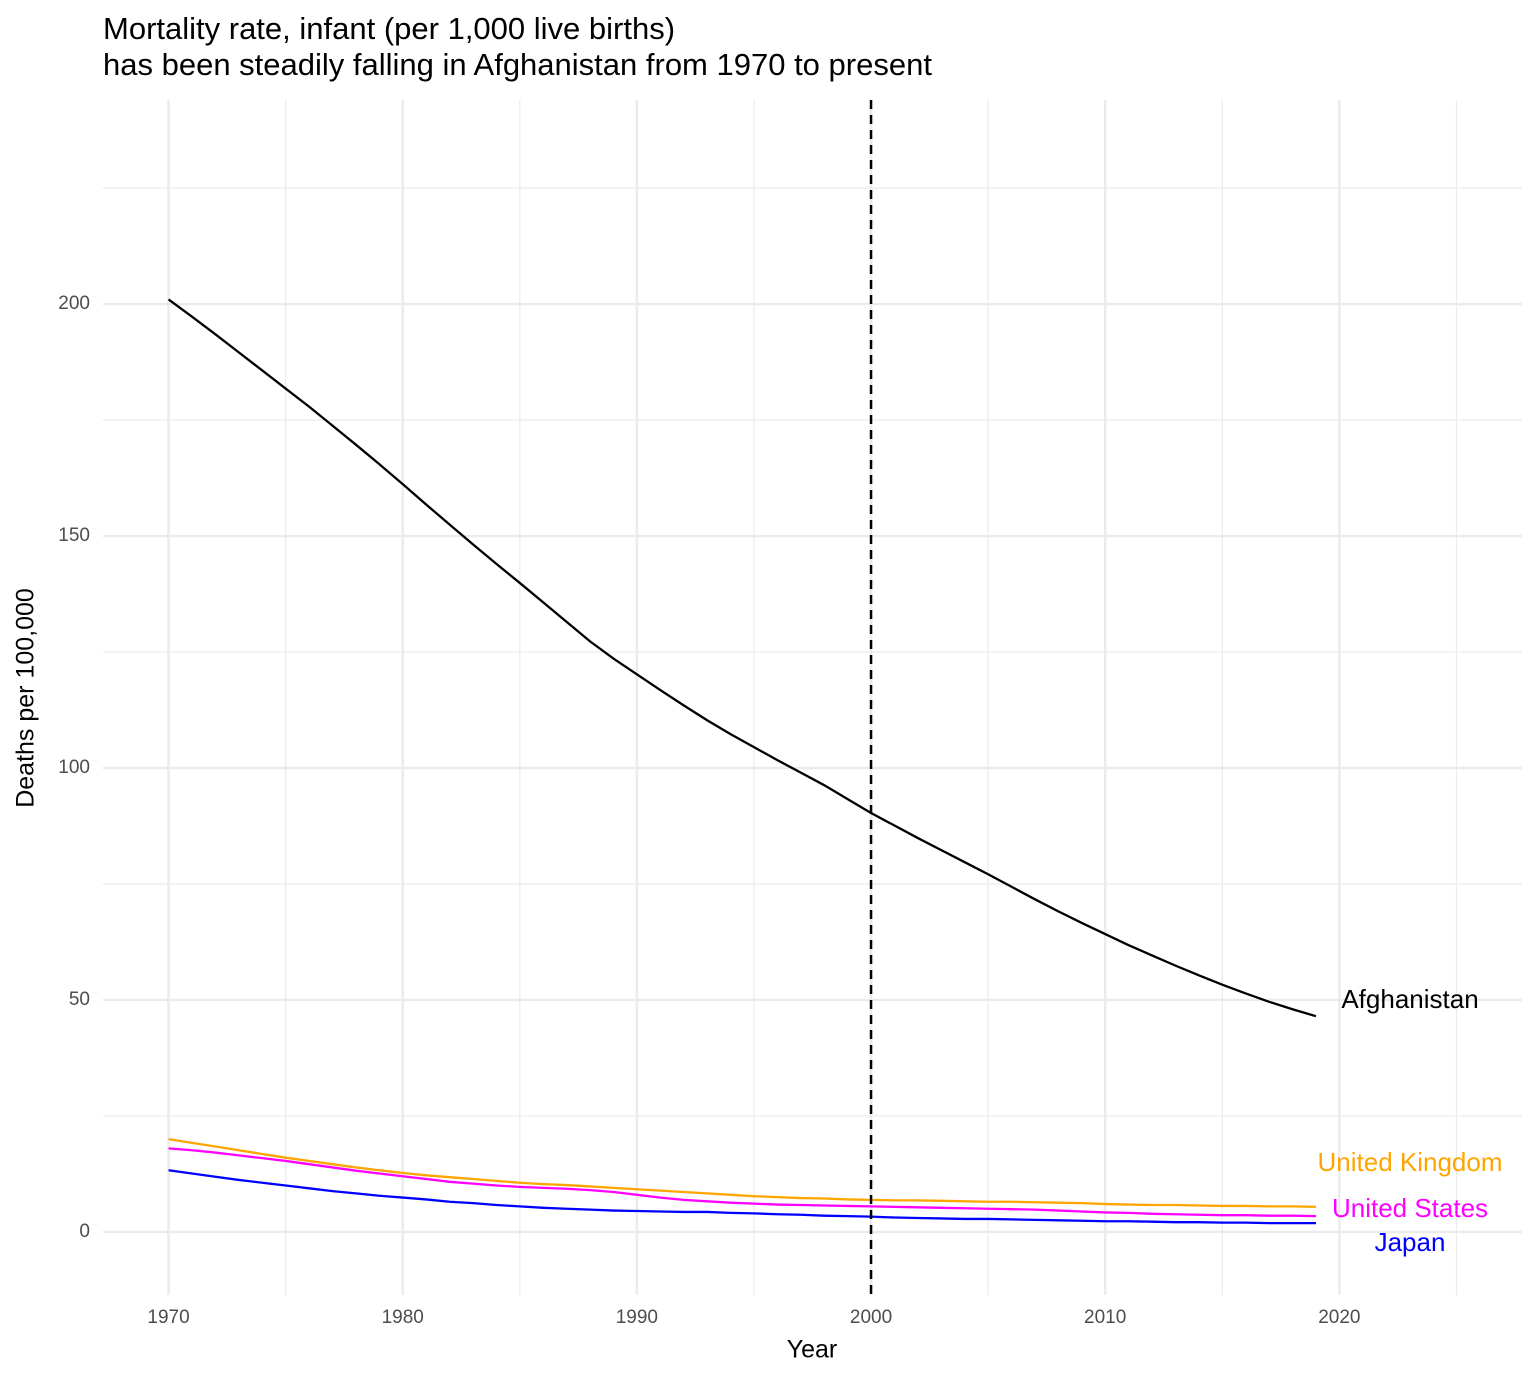 Image resolution: width=1536 pixels, height=1382 pixels. I want to click on series-label: United States, so click(1410, 1208).